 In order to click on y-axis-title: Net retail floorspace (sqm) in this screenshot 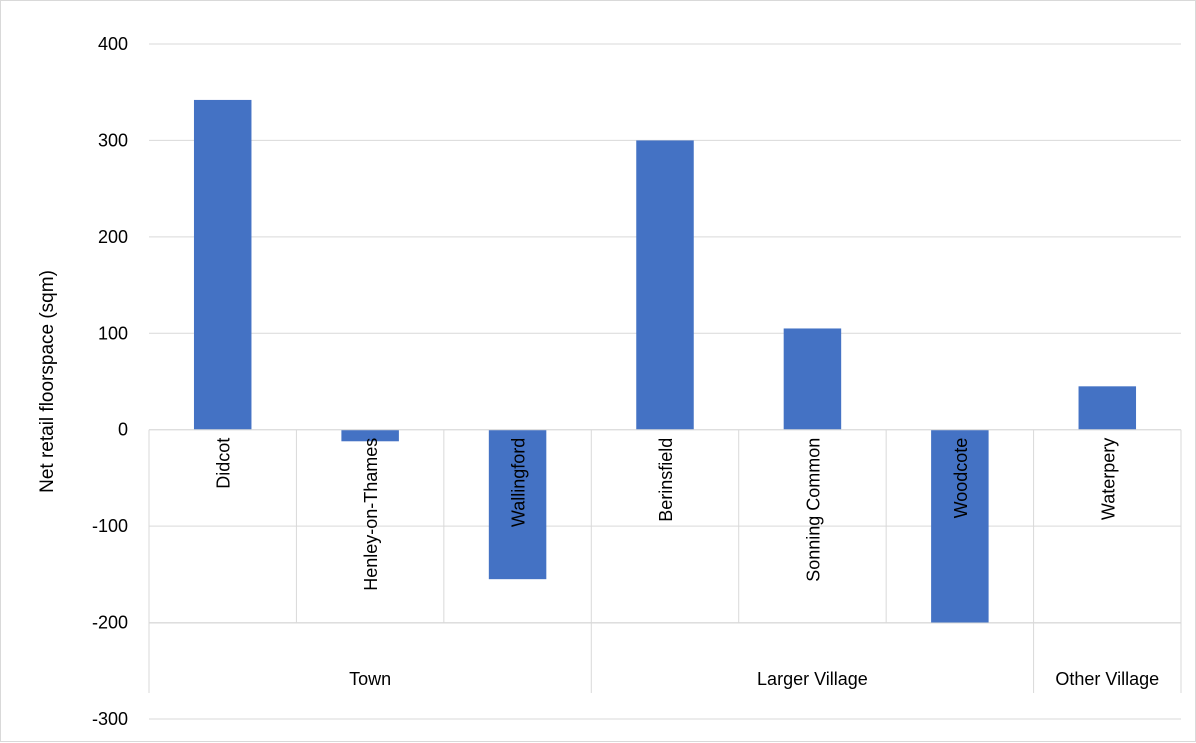, I will do `click(47, 381)`.